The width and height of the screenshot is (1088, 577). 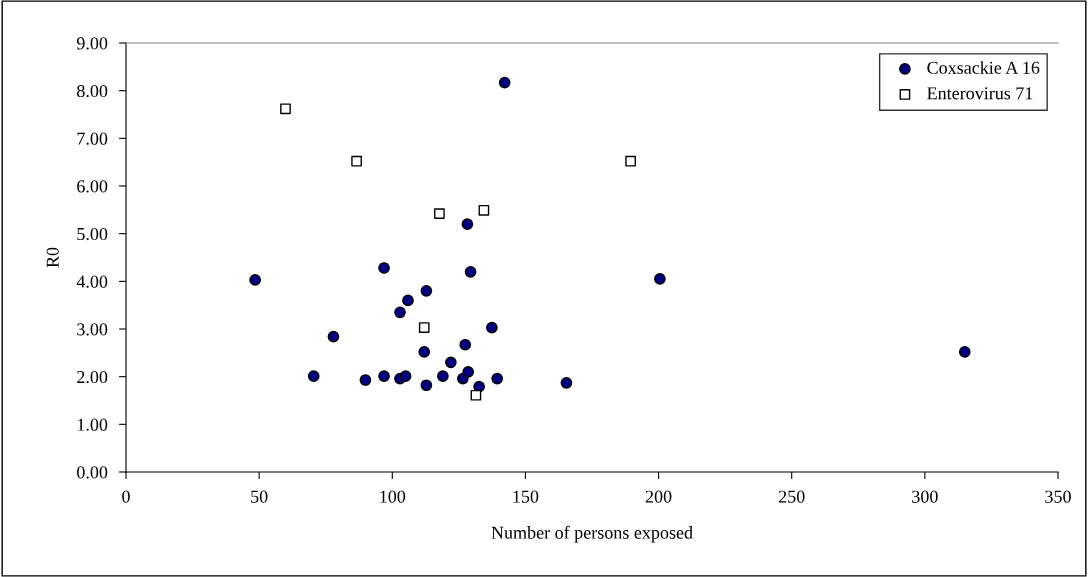 What do you see at coordinates (92, 329) in the screenshot?
I see `y-tick-label: 3.00` at bounding box center [92, 329].